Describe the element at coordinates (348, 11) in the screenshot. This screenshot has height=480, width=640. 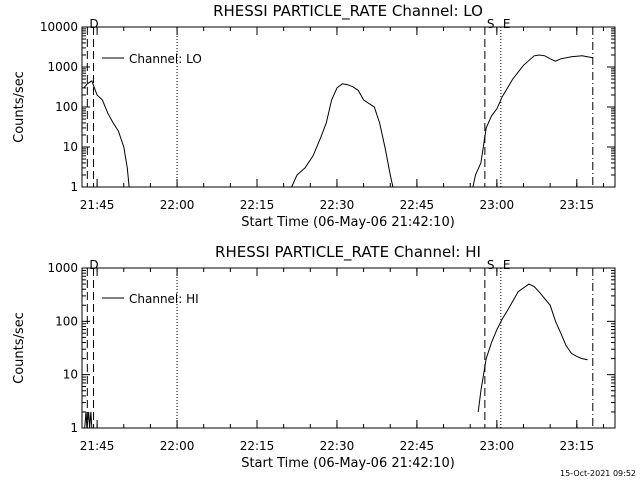
I see `chart-title: RHESSI PARTICLE_RATE Channel: LO` at that location.